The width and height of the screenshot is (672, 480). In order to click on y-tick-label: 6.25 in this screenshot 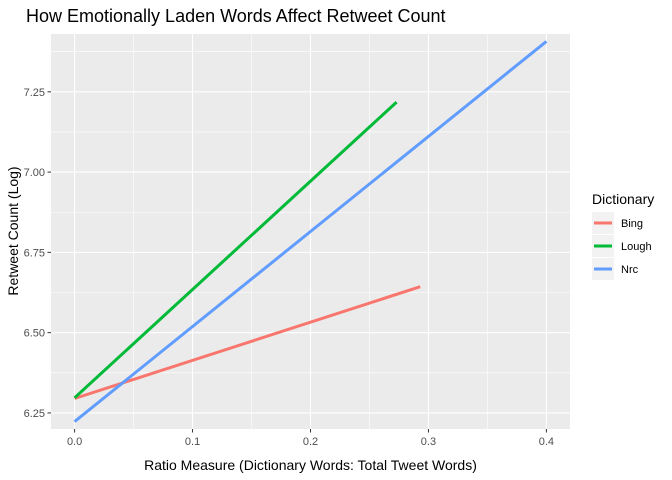, I will do `click(34, 414)`.